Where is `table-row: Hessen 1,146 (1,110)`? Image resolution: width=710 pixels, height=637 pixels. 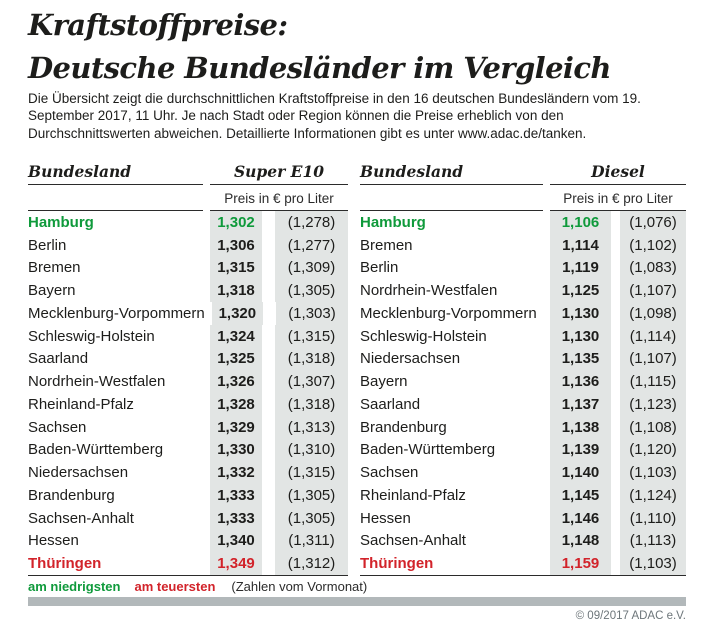 table-row: Hessen 1,146 (1,110) is located at coordinates (523, 518).